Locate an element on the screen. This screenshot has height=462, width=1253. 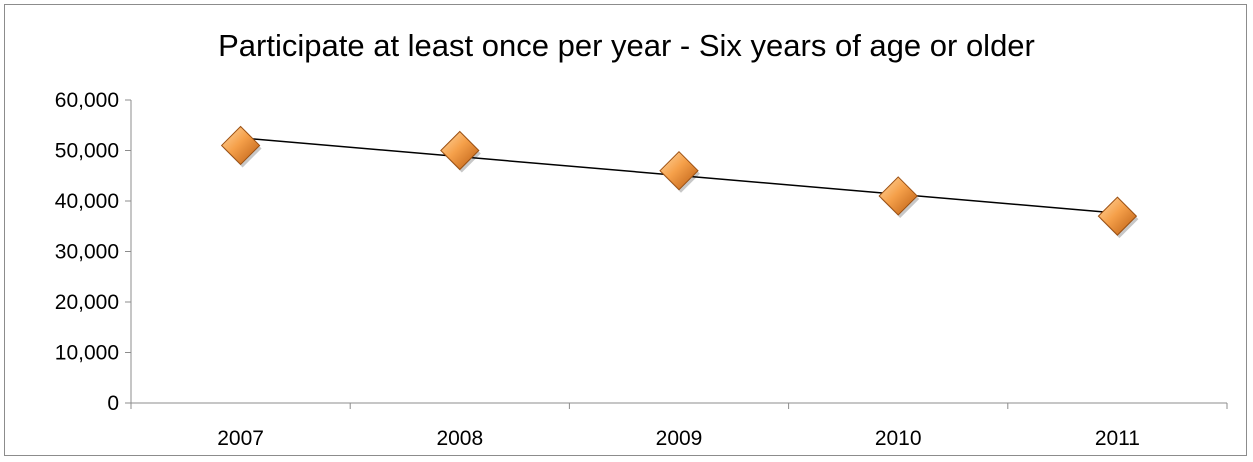
y-tick-label: 50,000 is located at coordinates (87, 151).